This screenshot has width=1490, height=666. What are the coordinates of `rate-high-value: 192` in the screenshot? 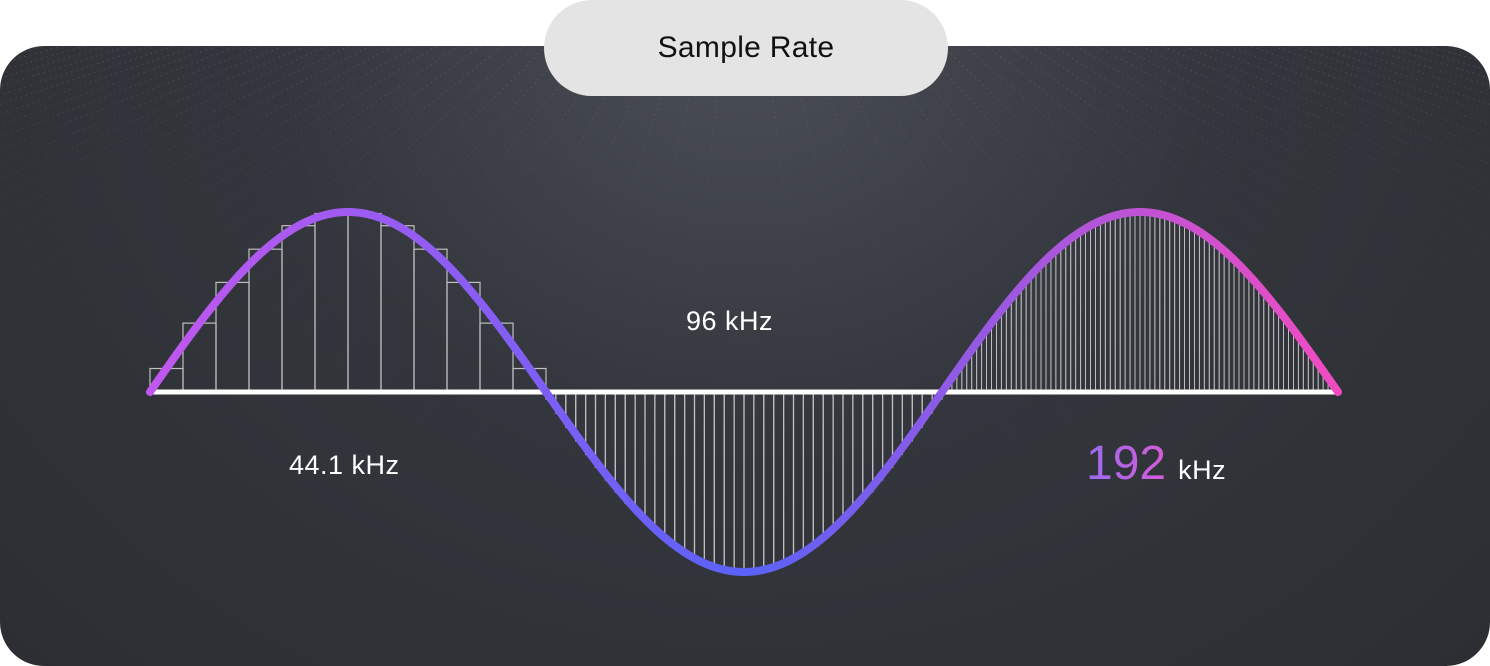 It's located at (1126, 463).